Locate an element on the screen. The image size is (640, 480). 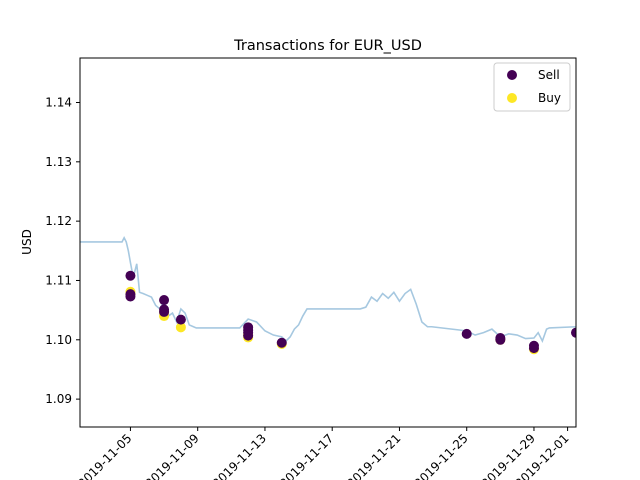
y-tick-label: 1.14 is located at coordinates (58, 102).